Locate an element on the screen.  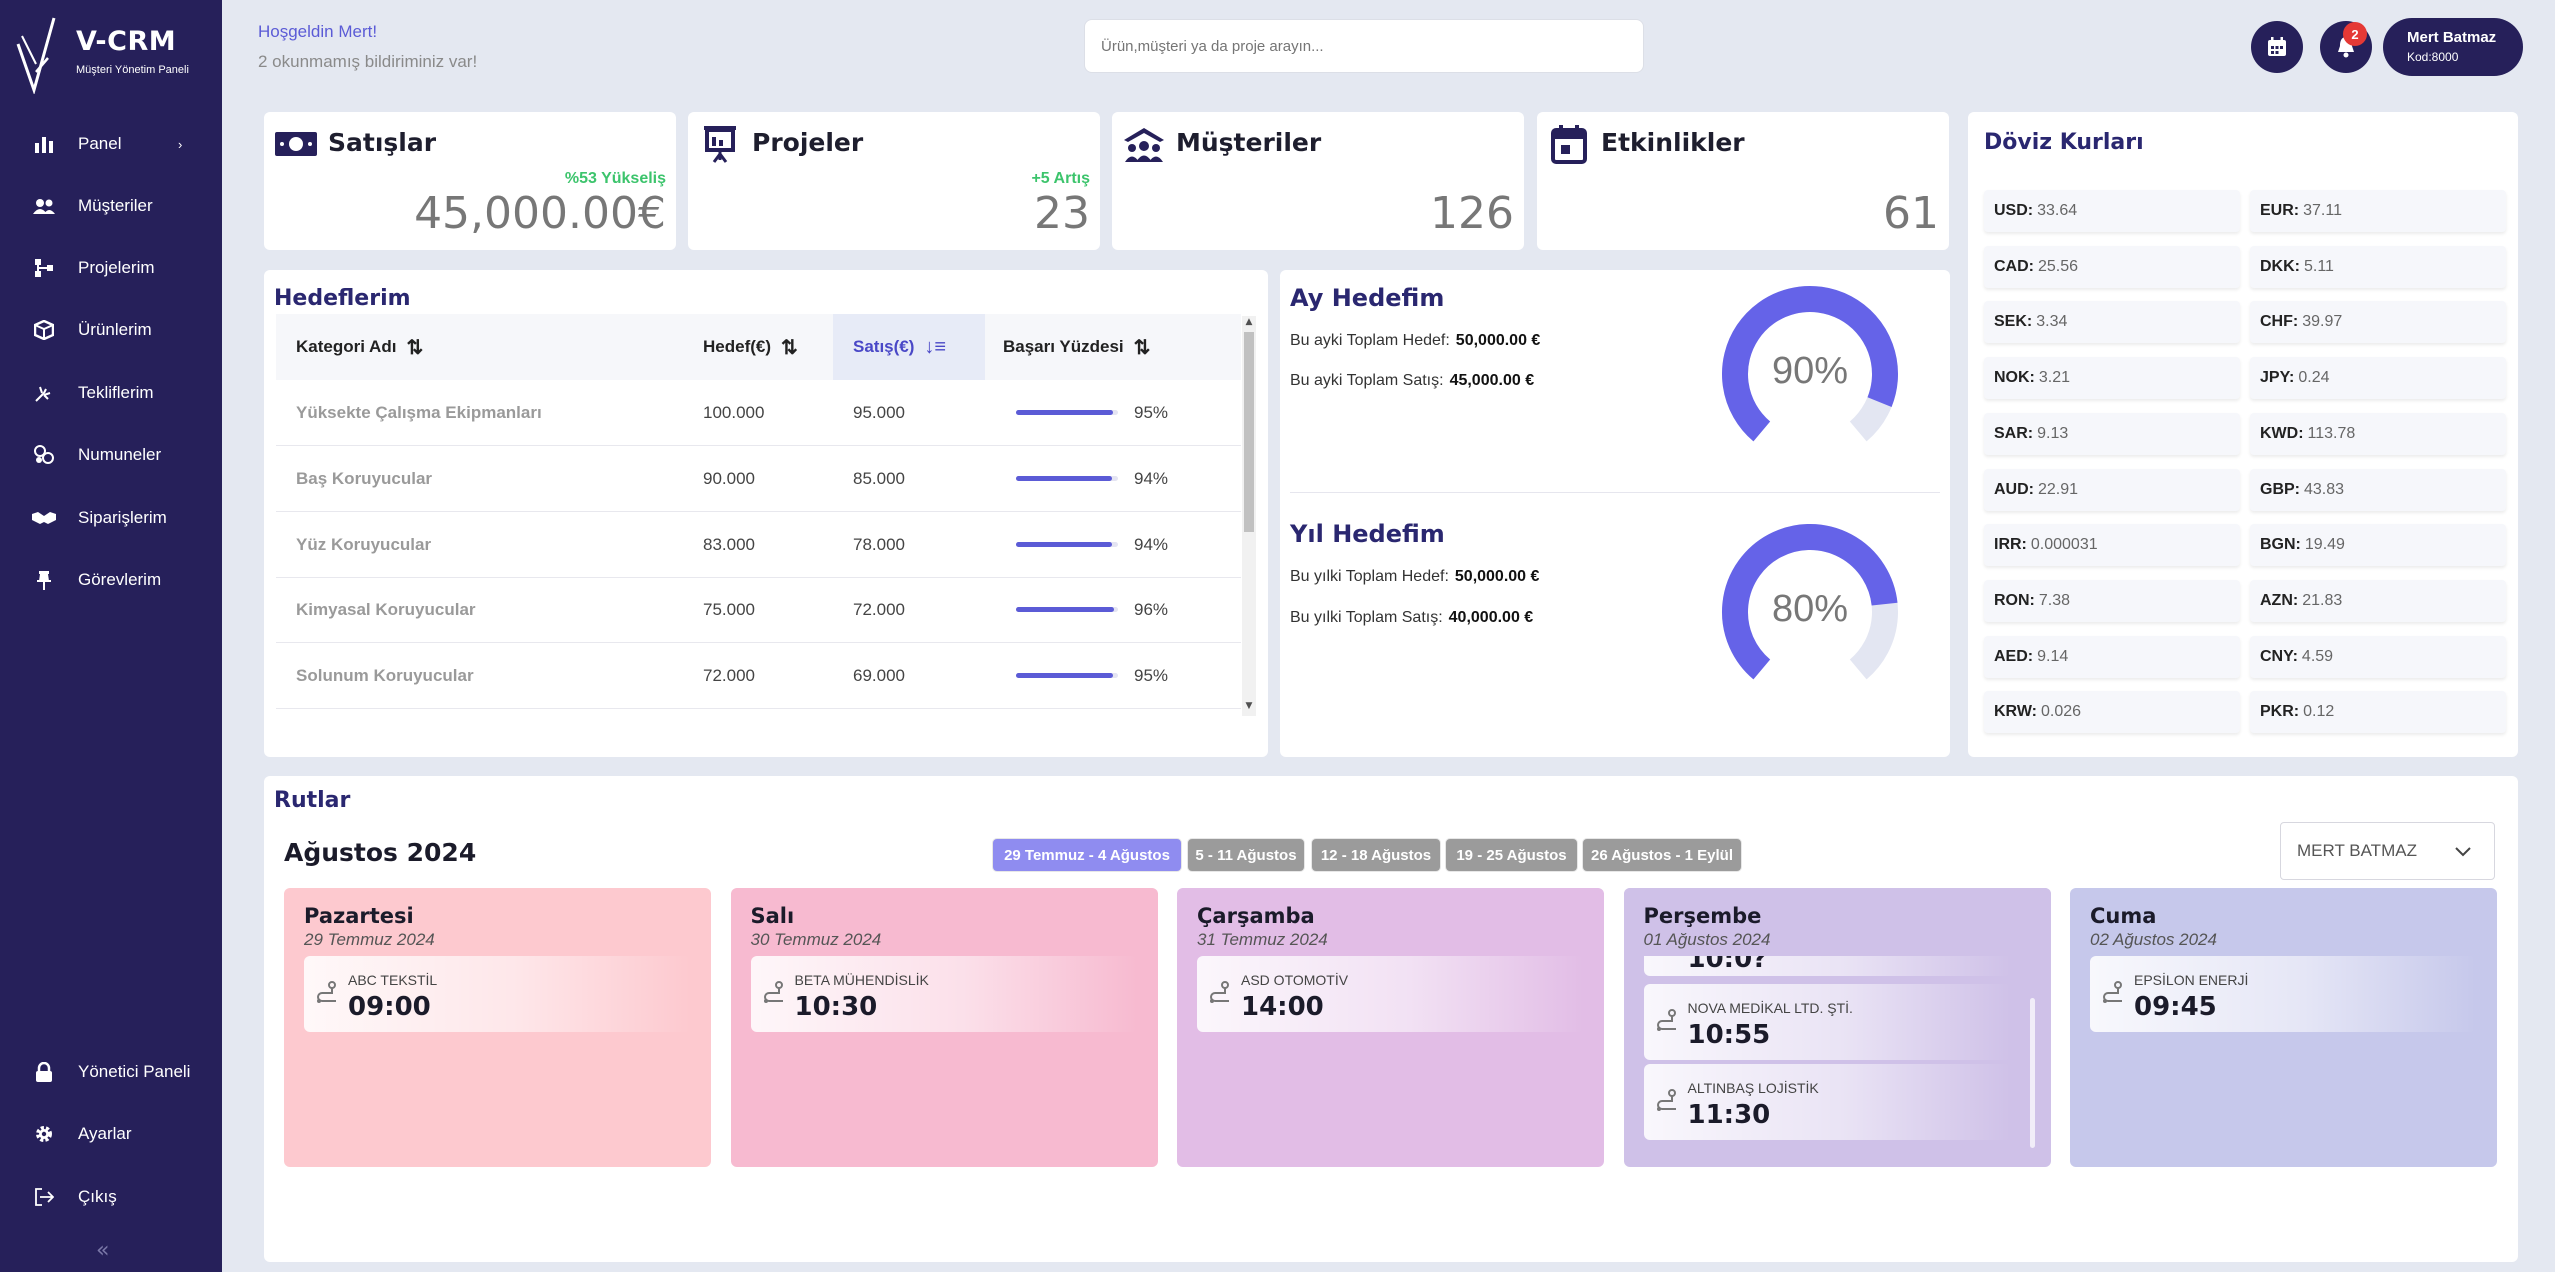
currency-value: 0.12 is located at coordinates (2319, 712).